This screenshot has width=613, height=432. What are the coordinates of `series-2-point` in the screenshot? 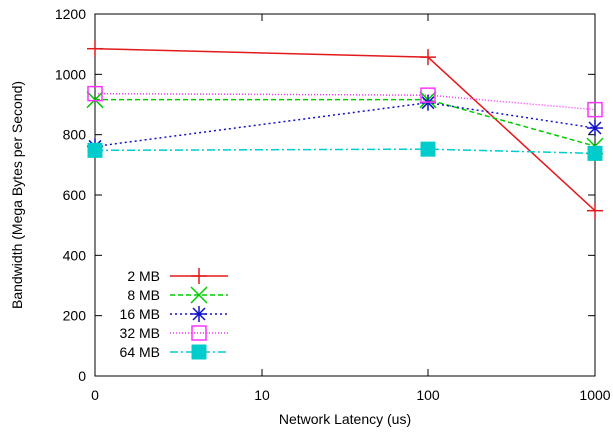 It's located at (595, 128).